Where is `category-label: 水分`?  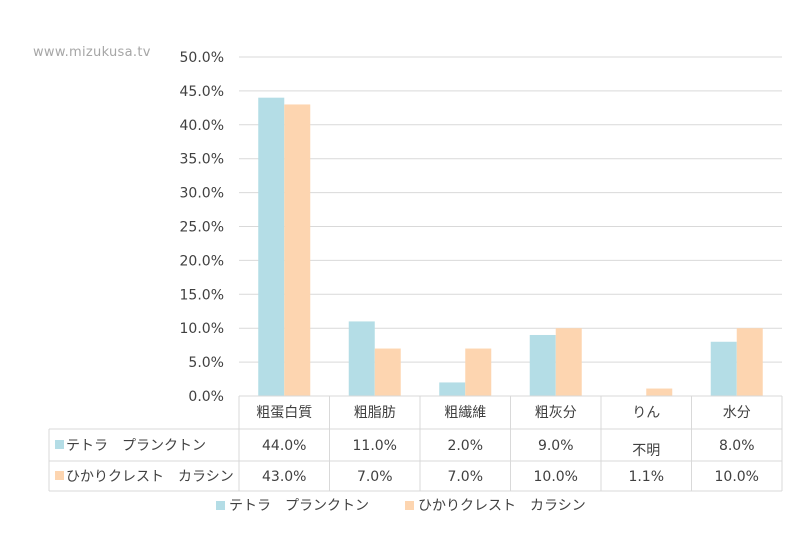
category-label: 水分 is located at coordinates (737, 413).